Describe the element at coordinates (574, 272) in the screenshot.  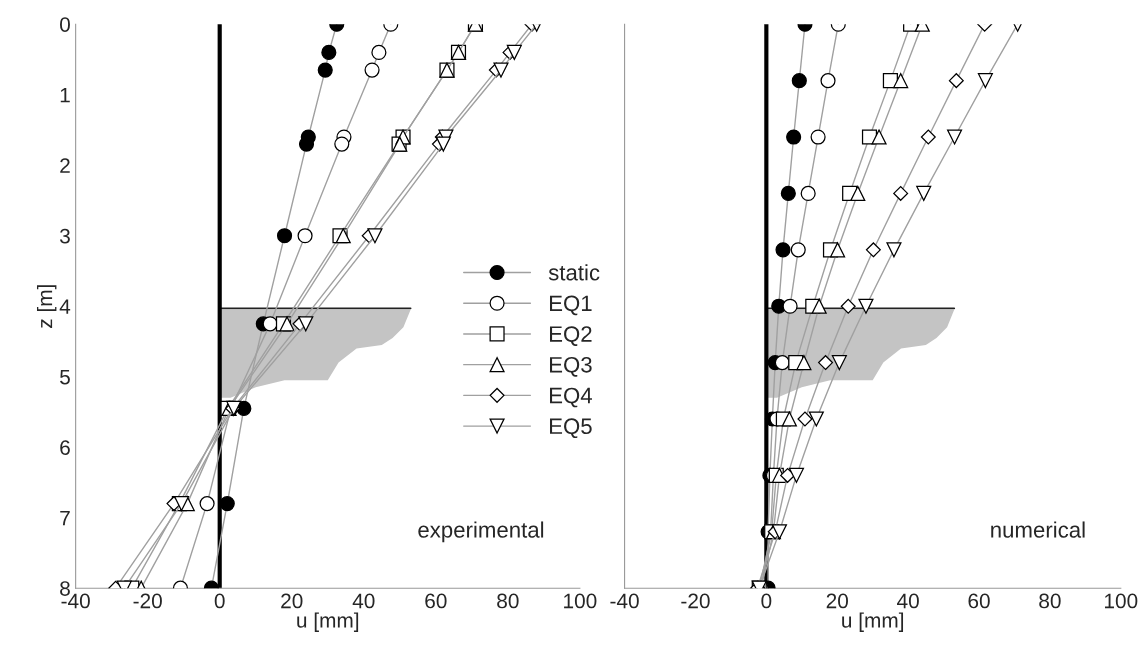
I see `legend-label: static` at that location.